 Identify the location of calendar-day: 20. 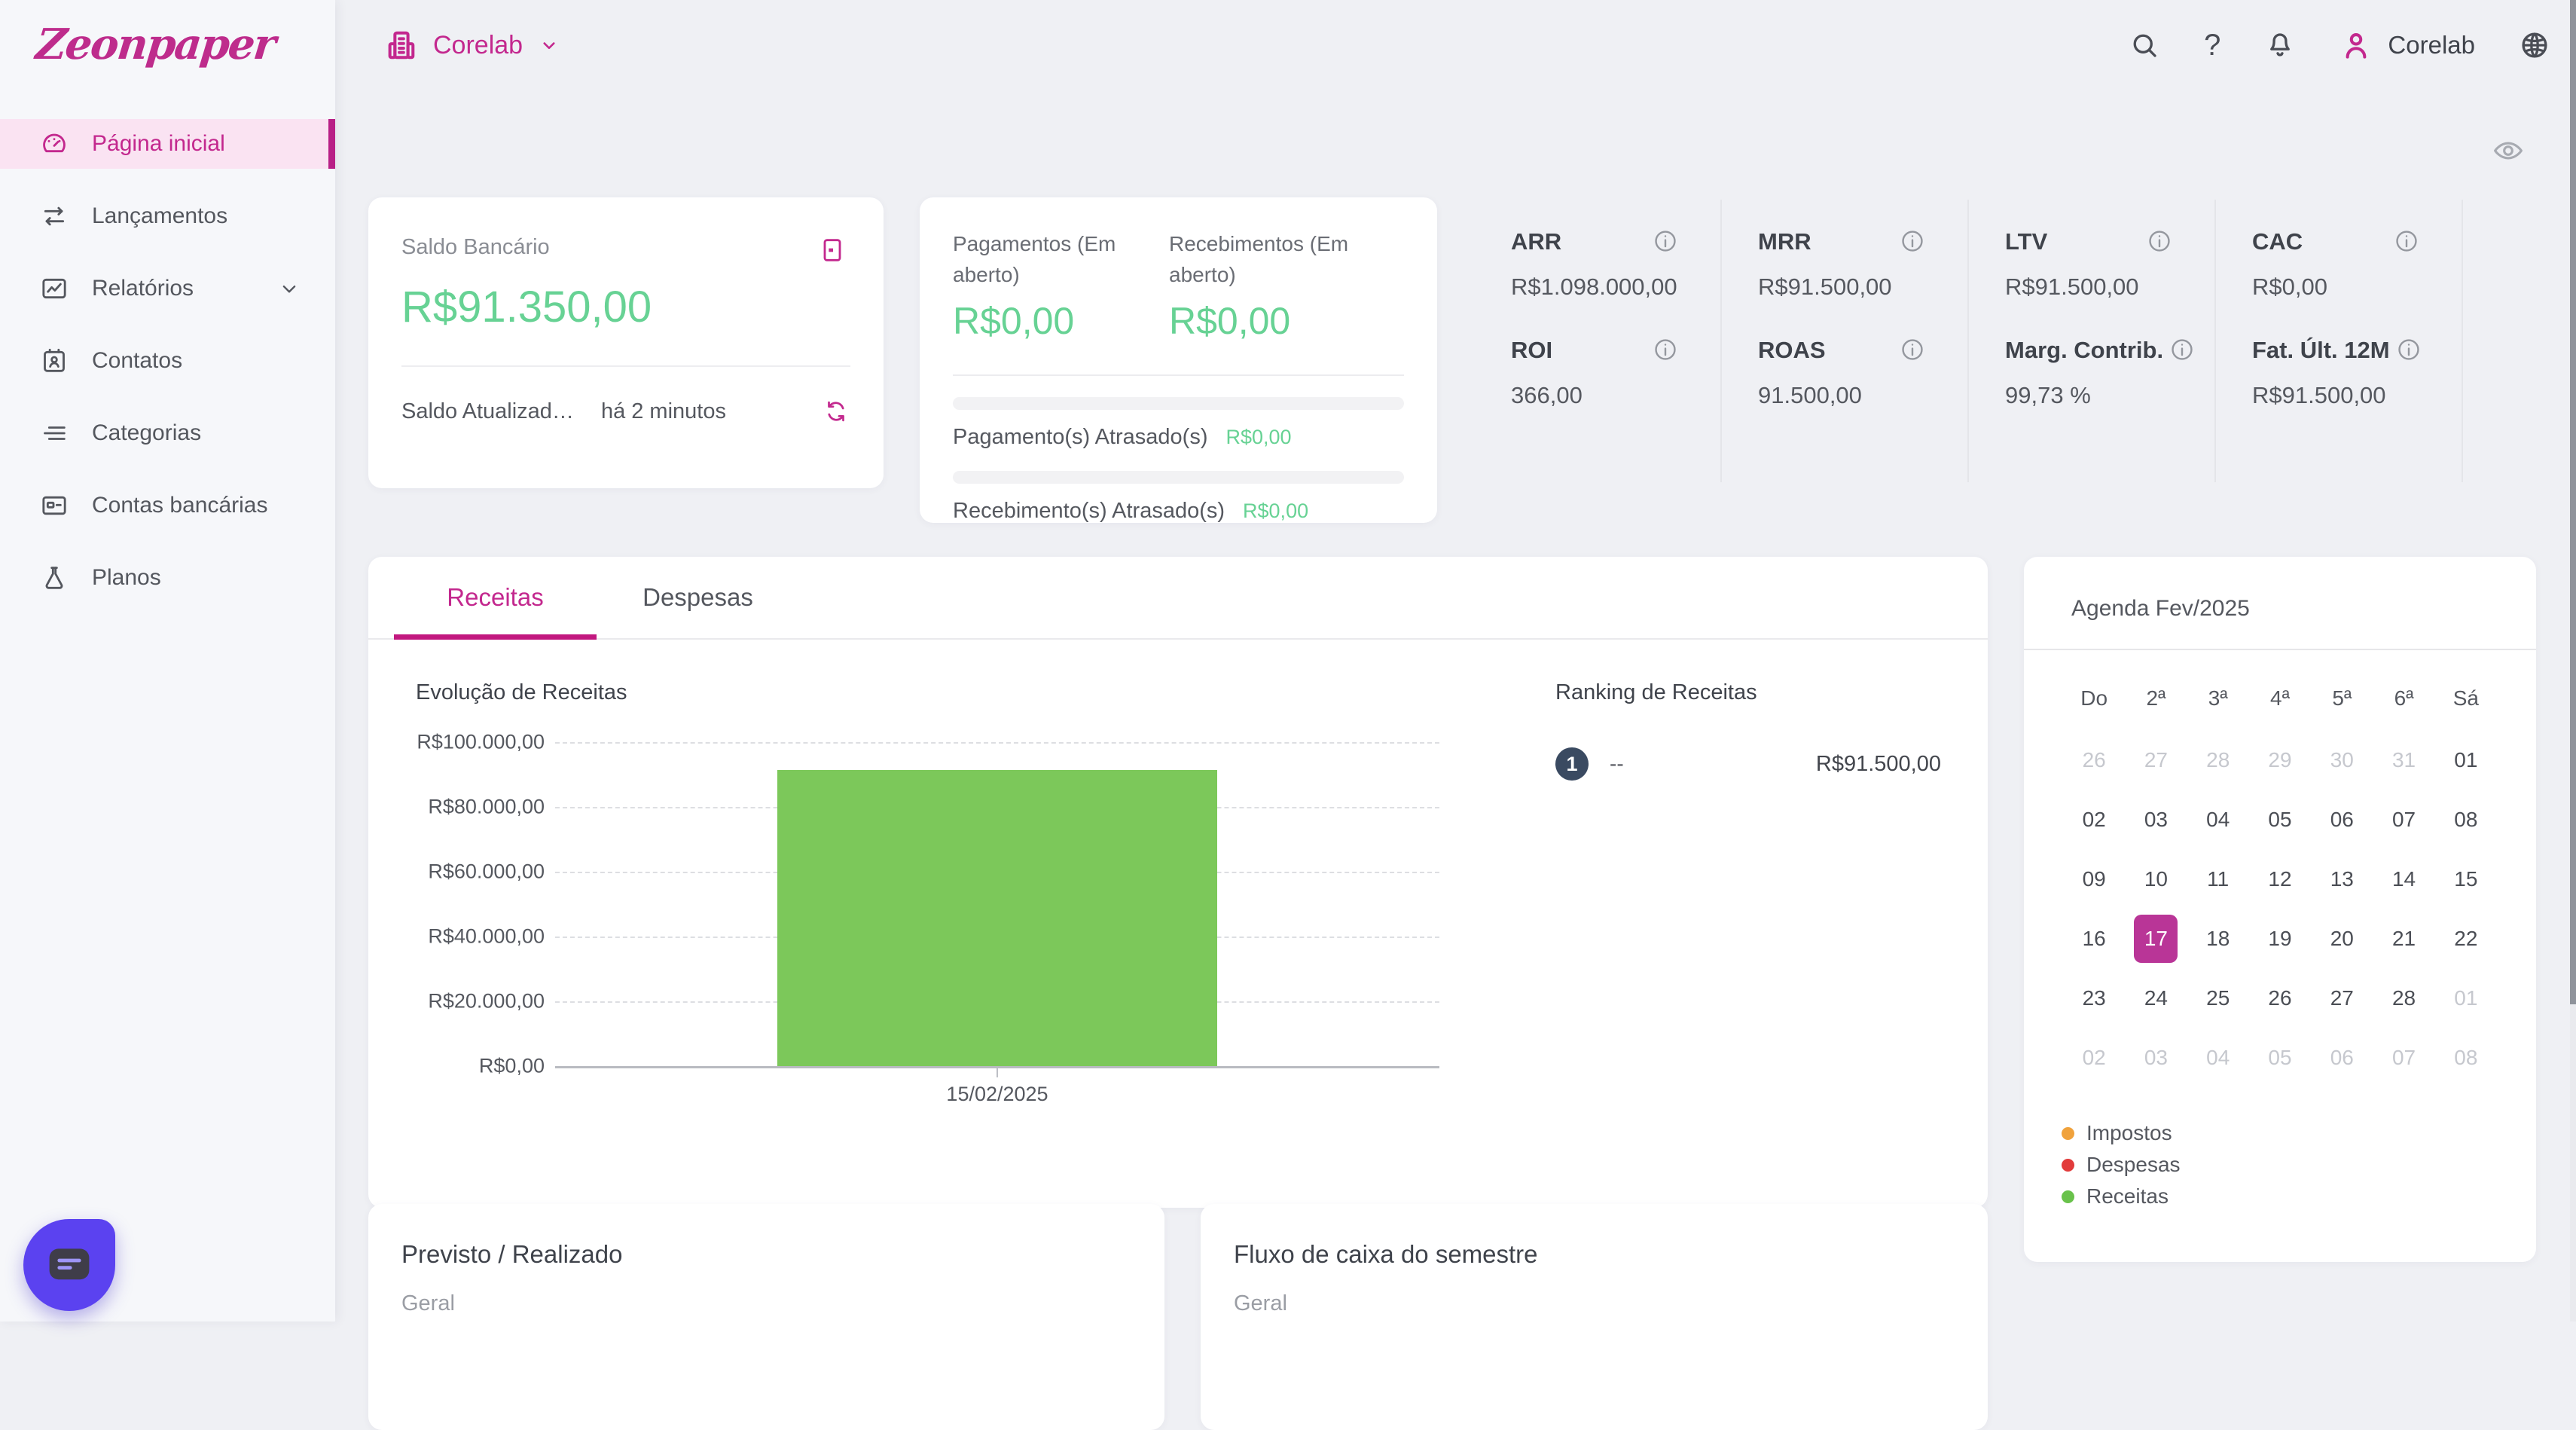
(2342, 938).